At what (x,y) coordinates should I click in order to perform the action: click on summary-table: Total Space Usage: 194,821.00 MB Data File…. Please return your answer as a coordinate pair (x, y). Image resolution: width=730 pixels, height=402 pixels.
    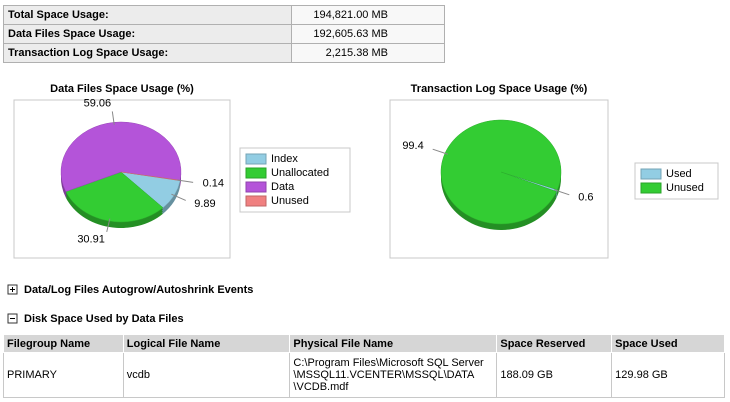
    Looking at the image, I should click on (224, 34).